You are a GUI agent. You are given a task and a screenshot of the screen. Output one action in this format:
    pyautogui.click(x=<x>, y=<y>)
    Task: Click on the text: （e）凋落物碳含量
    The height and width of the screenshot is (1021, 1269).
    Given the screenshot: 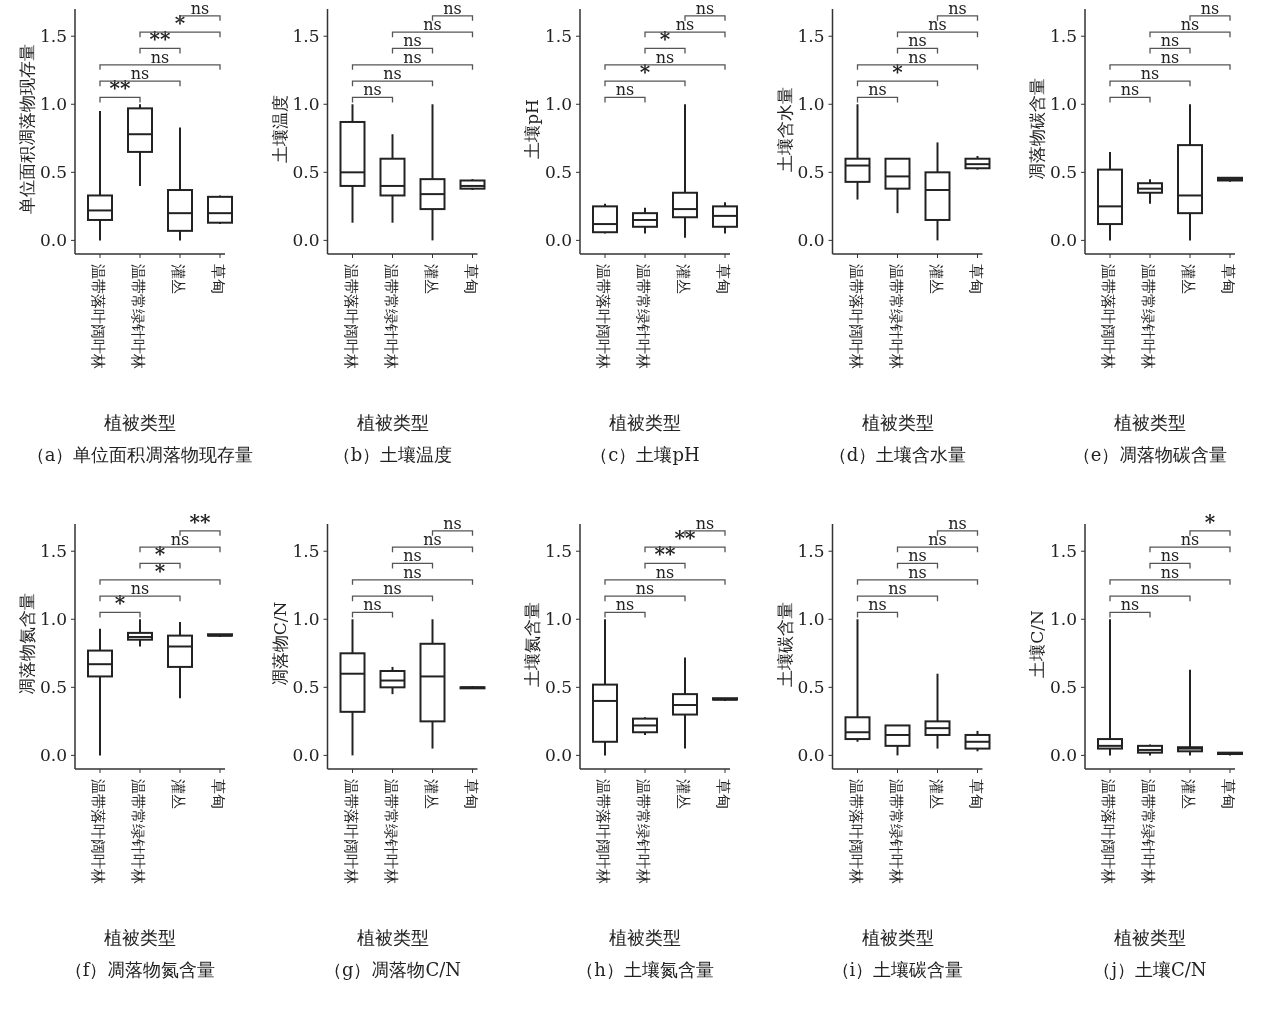 What is the action you would take?
    pyautogui.click(x=1150, y=454)
    